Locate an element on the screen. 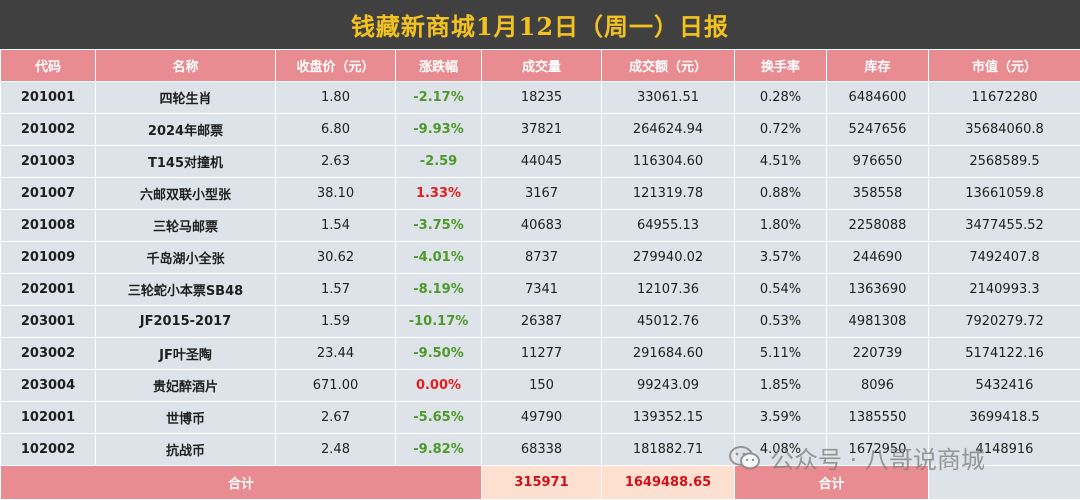  row-stock: 1672950 is located at coordinates (877, 449).